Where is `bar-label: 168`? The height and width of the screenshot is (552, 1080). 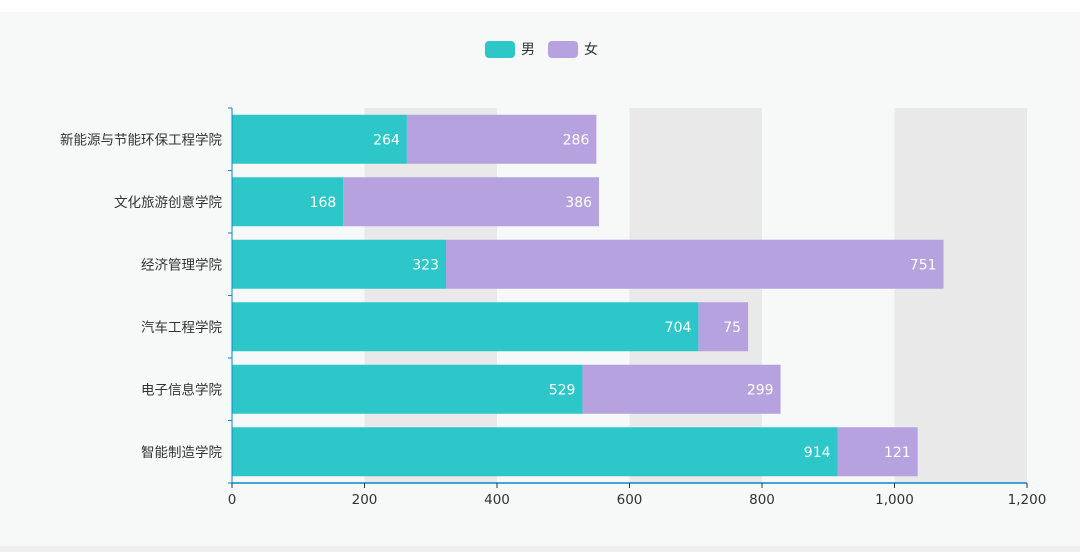
bar-label: 168 is located at coordinates (323, 203).